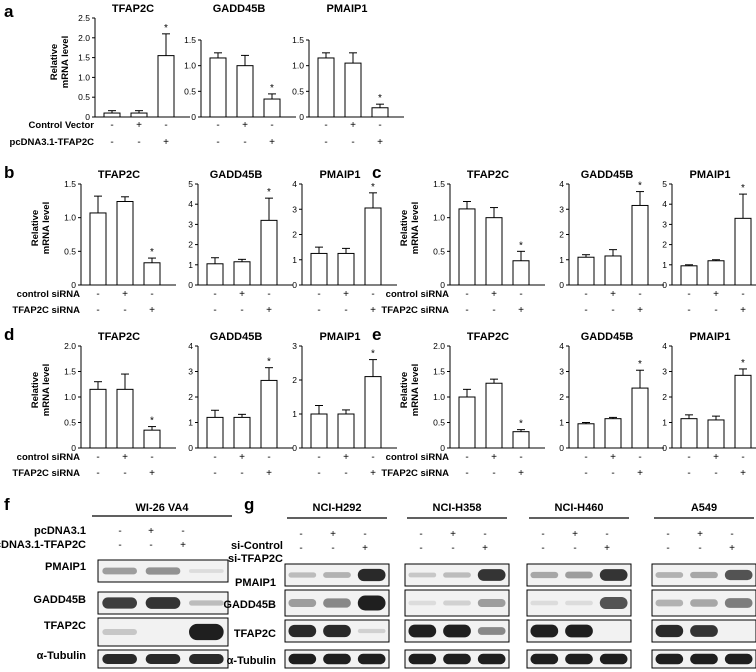 The height and width of the screenshot is (672, 756). Describe the element at coordinates (9, 334) in the screenshot. I see `panel-label-d: d` at that location.